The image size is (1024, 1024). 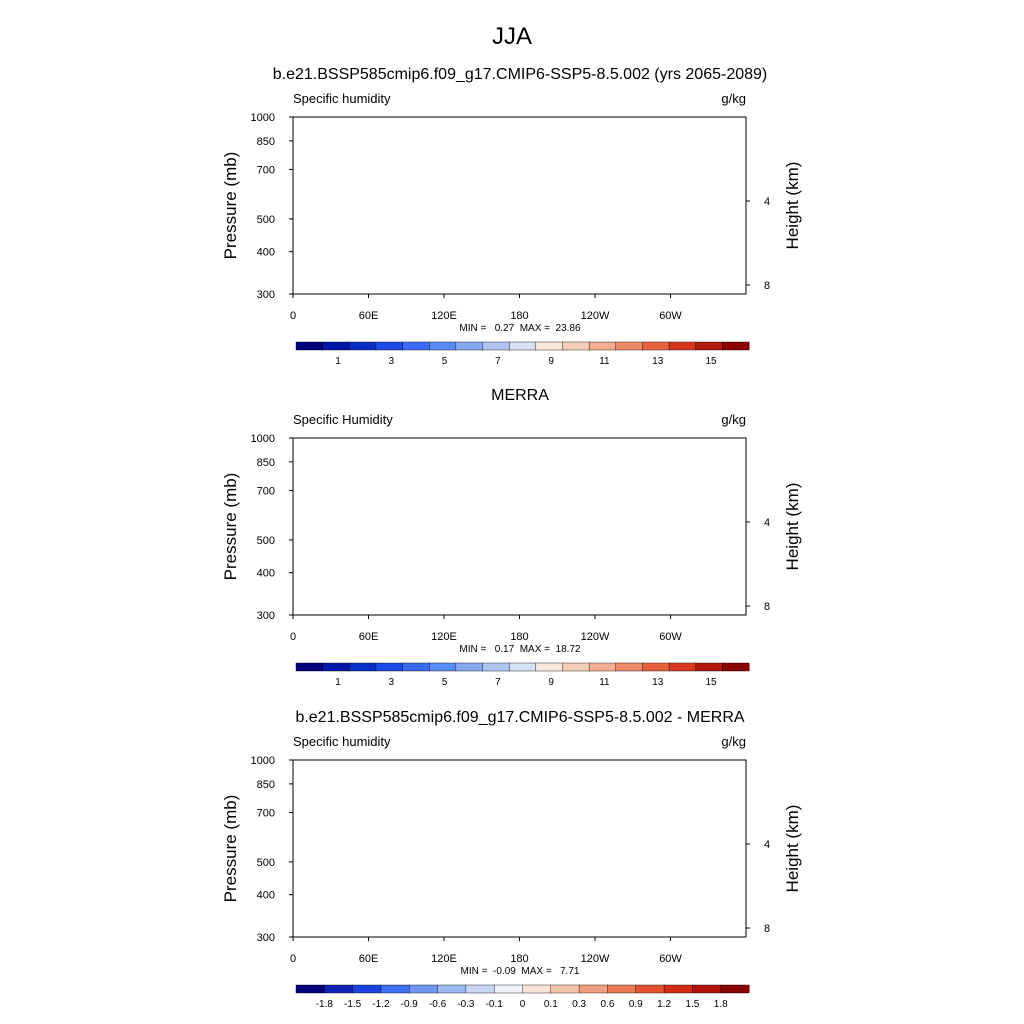 What do you see at coordinates (733, 98) in the screenshot?
I see `panel-units-label: g/kg` at bounding box center [733, 98].